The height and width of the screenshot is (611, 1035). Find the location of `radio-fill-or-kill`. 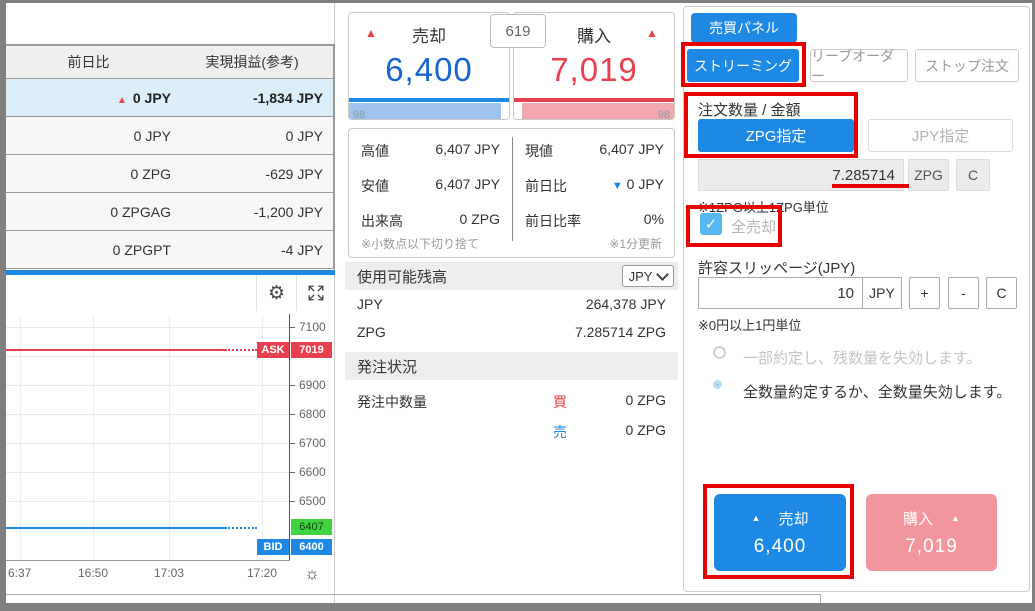

radio-fill-or-kill is located at coordinates (717, 384).